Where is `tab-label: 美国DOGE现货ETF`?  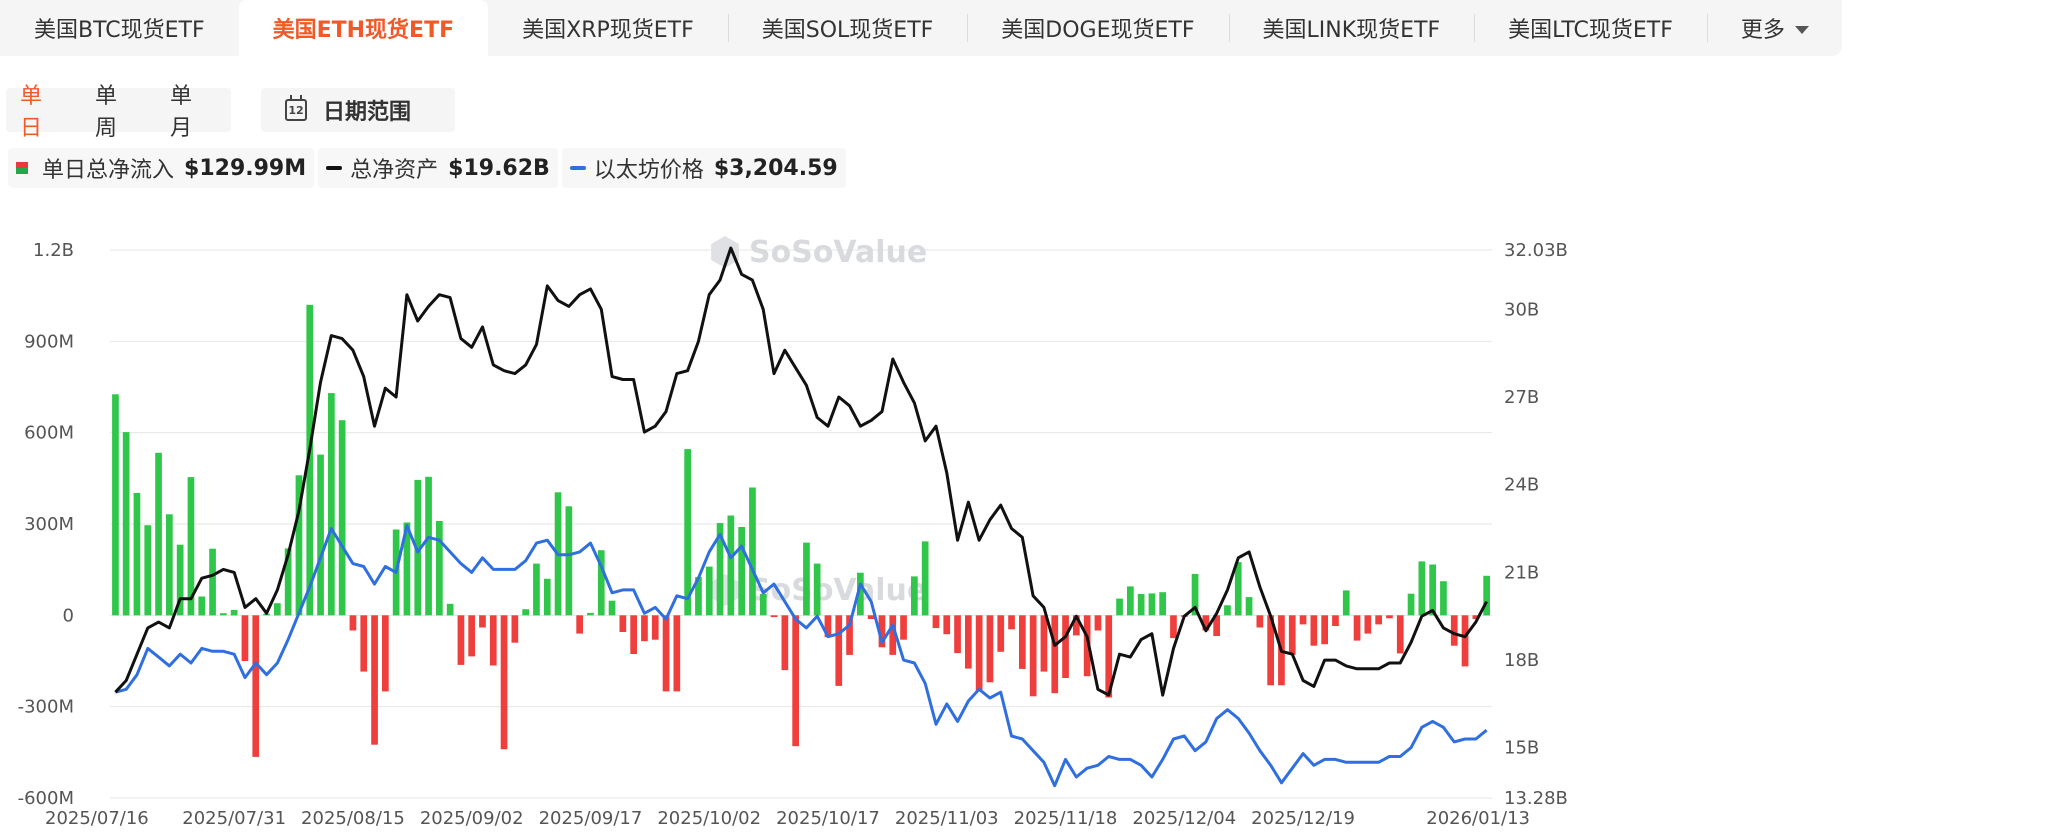
tab-label: 美国DOGE现货ETF is located at coordinates (1098, 30).